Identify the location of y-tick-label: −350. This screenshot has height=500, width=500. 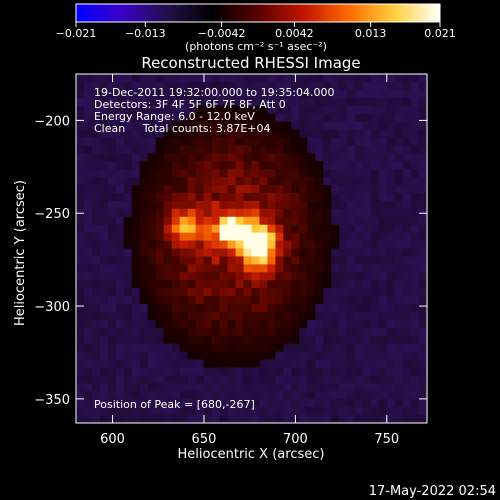
(52, 400).